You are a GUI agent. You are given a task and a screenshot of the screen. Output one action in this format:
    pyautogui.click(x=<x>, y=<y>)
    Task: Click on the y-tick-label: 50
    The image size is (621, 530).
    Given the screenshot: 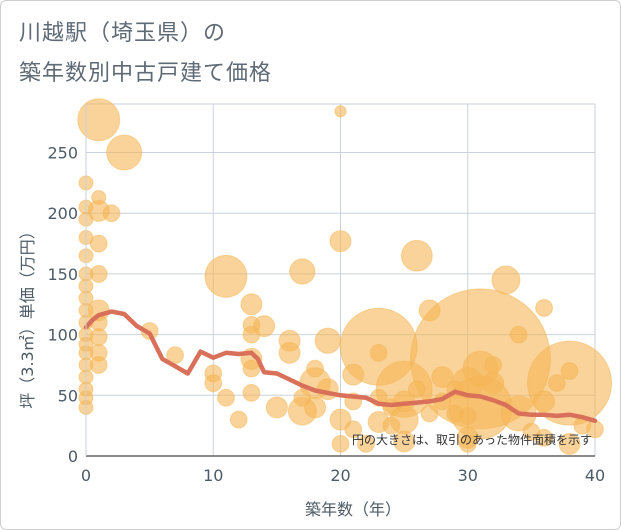 What is the action you would take?
    pyautogui.click(x=68, y=395)
    